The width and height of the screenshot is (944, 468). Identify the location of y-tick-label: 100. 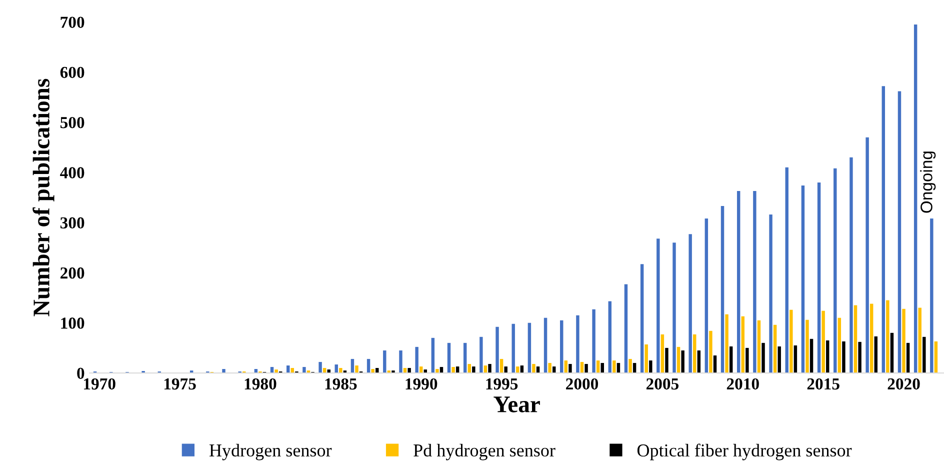
(72, 323).